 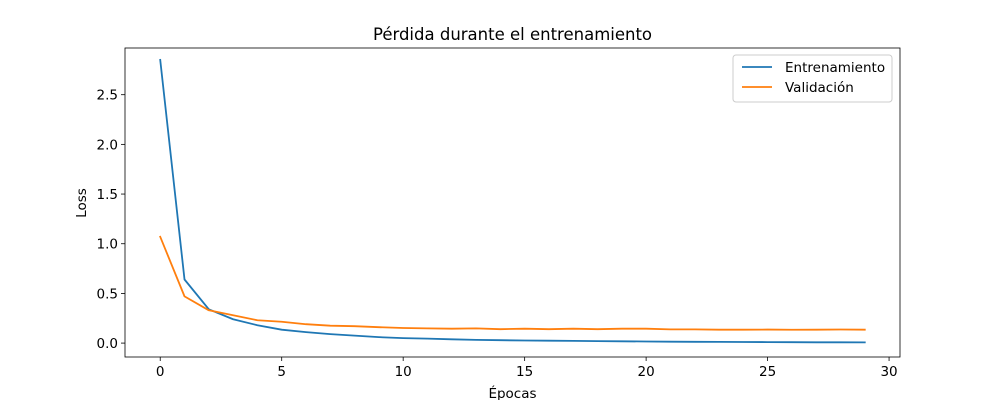 I want to click on x-tick-label: 0, so click(x=160, y=372).